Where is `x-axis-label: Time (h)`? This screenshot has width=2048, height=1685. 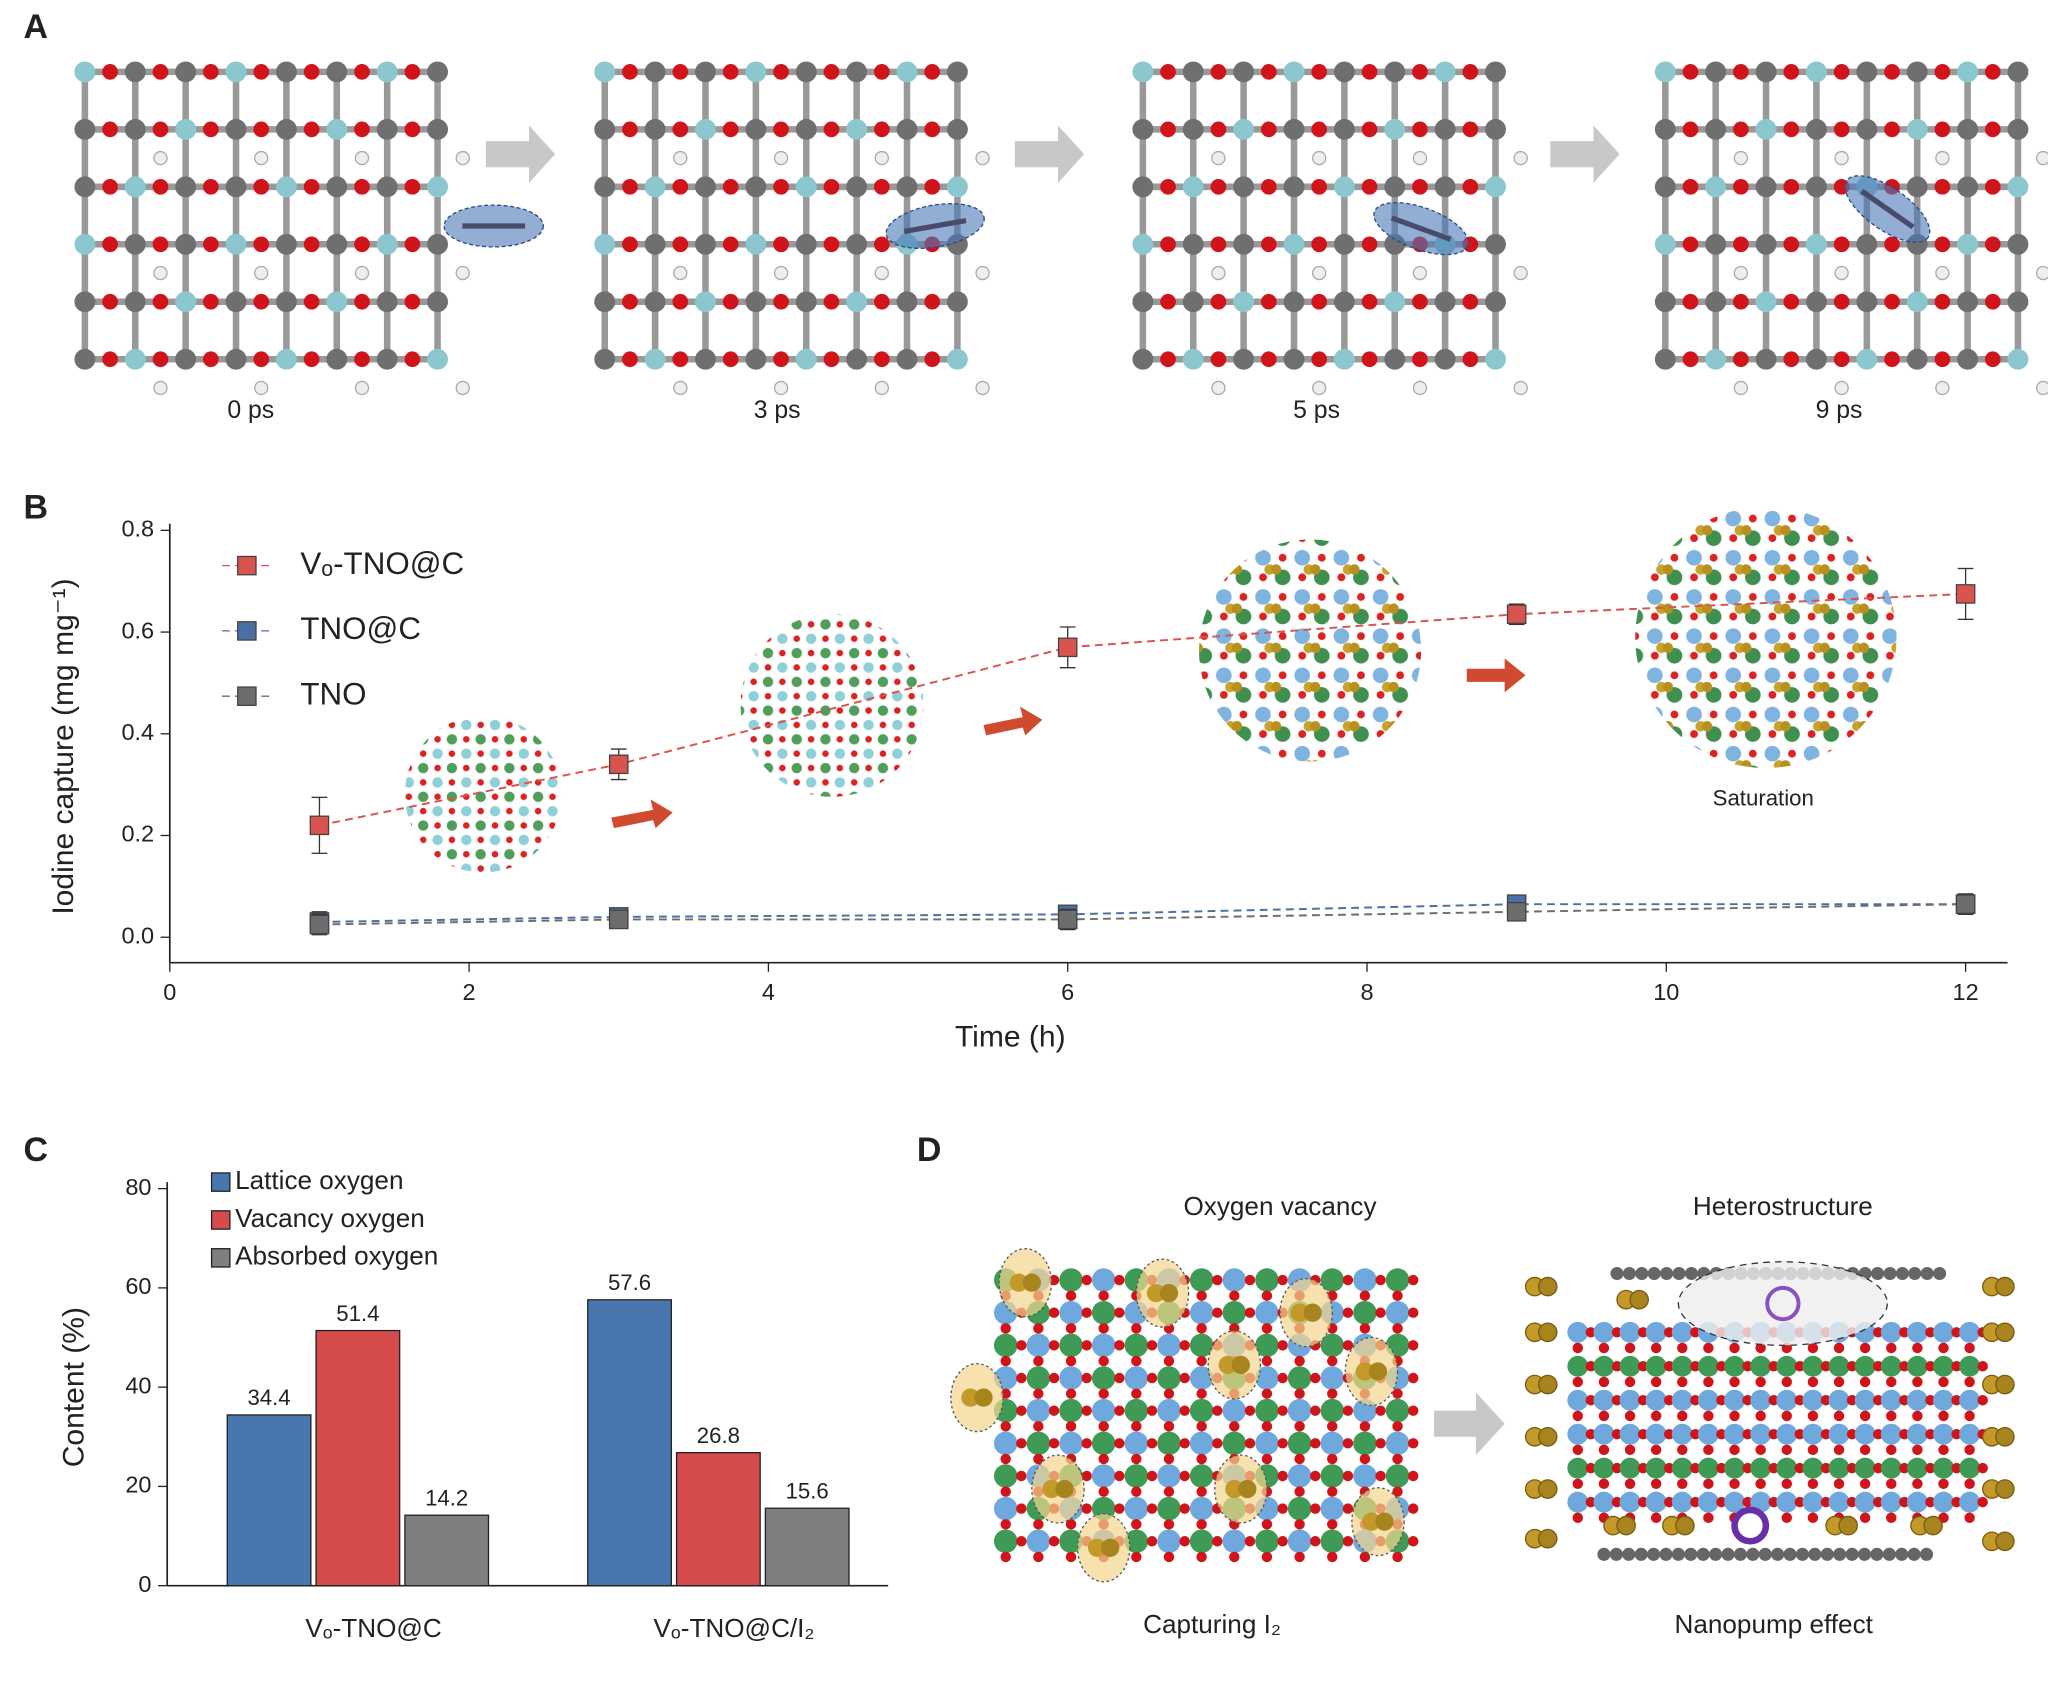 x-axis-label: Time (h) is located at coordinates (1010, 1036).